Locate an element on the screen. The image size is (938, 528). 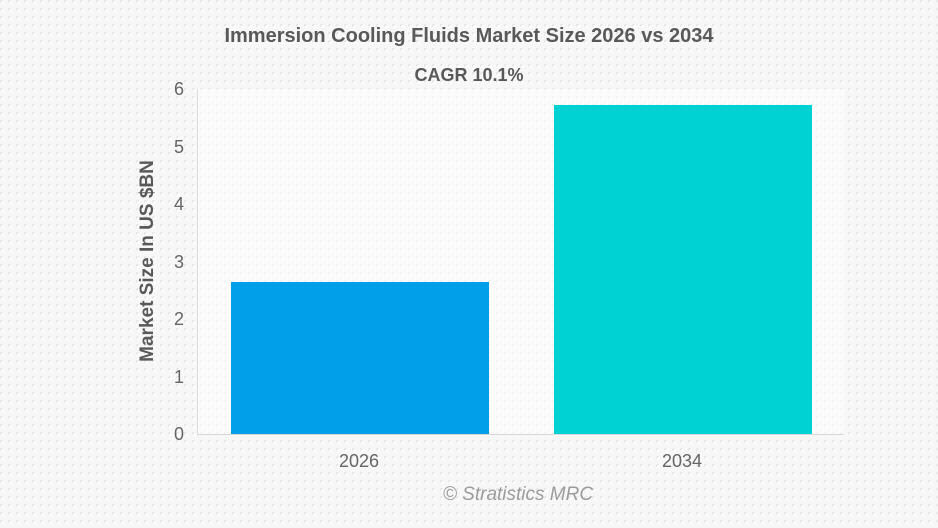
y-axis-tick-label: 0 is located at coordinates (178, 434).